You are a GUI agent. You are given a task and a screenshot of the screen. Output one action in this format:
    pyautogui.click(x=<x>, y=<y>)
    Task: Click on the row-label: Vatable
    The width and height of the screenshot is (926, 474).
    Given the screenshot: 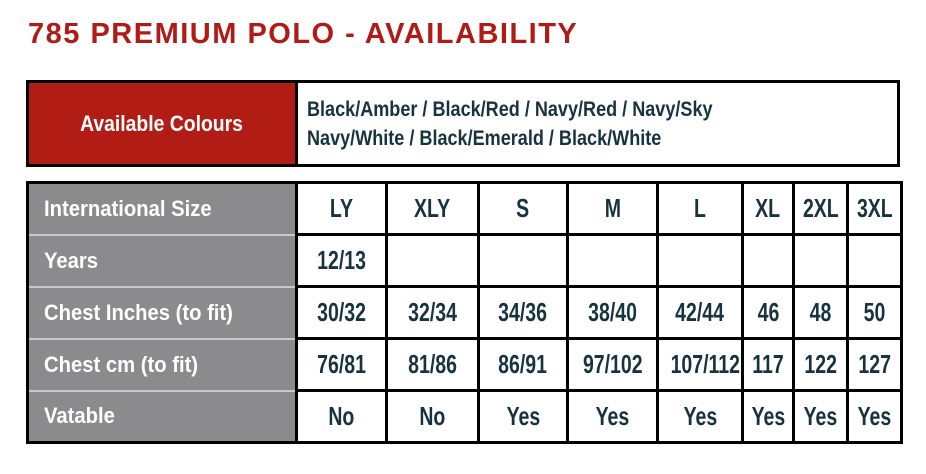 What is the action you would take?
    pyautogui.click(x=79, y=416)
    